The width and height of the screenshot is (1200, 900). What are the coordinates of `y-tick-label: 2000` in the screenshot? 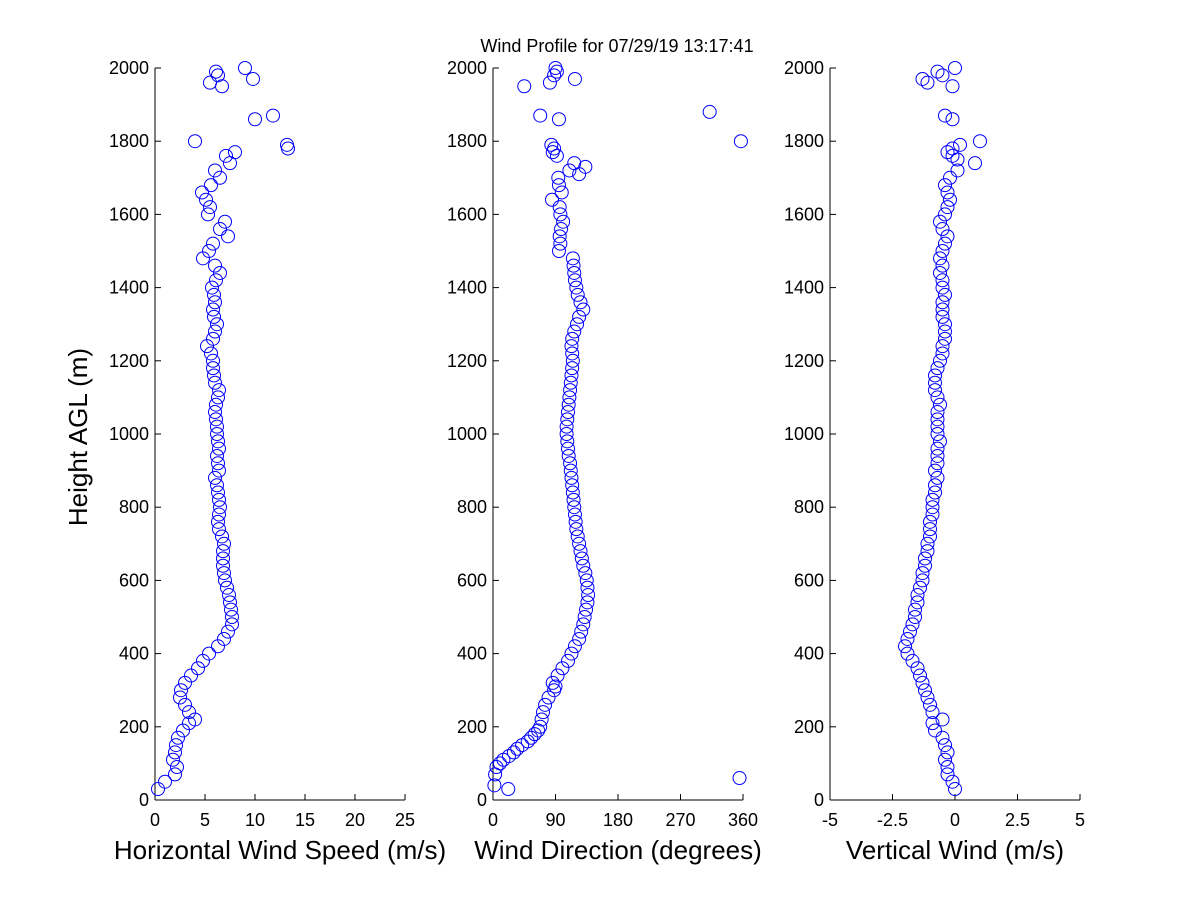 It's located at (804, 68).